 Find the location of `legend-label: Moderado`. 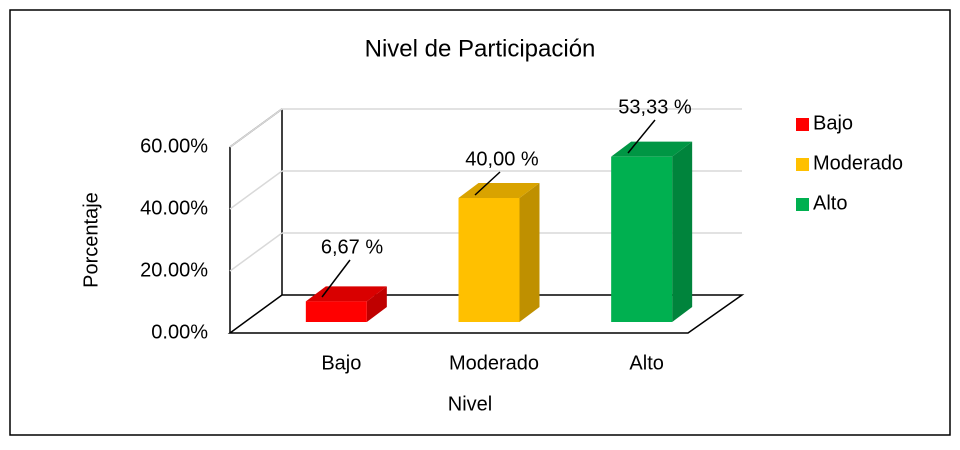

legend-label: Moderado is located at coordinates (858, 163).